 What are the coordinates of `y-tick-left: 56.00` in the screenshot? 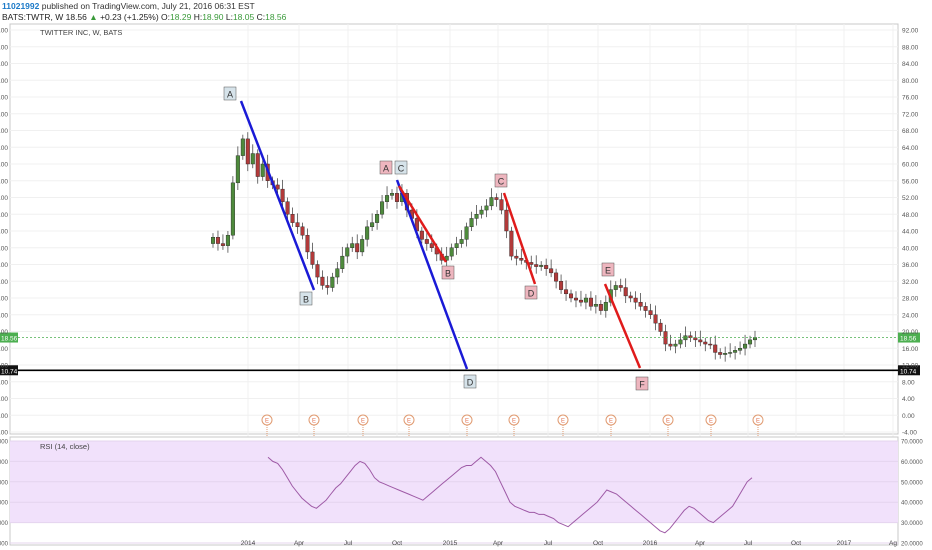 It's located at (4, 181).